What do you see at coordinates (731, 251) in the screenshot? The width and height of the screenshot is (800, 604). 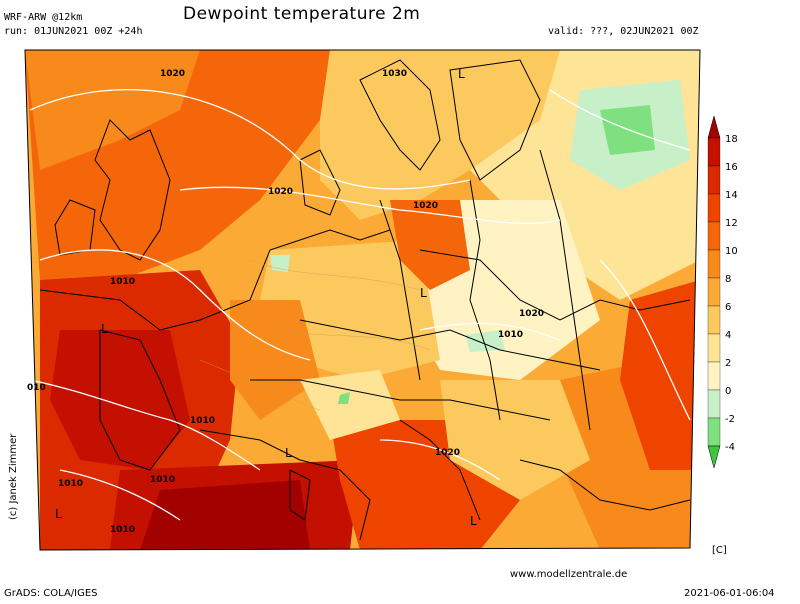 I see `colorbar-tick-label: 10` at bounding box center [731, 251].